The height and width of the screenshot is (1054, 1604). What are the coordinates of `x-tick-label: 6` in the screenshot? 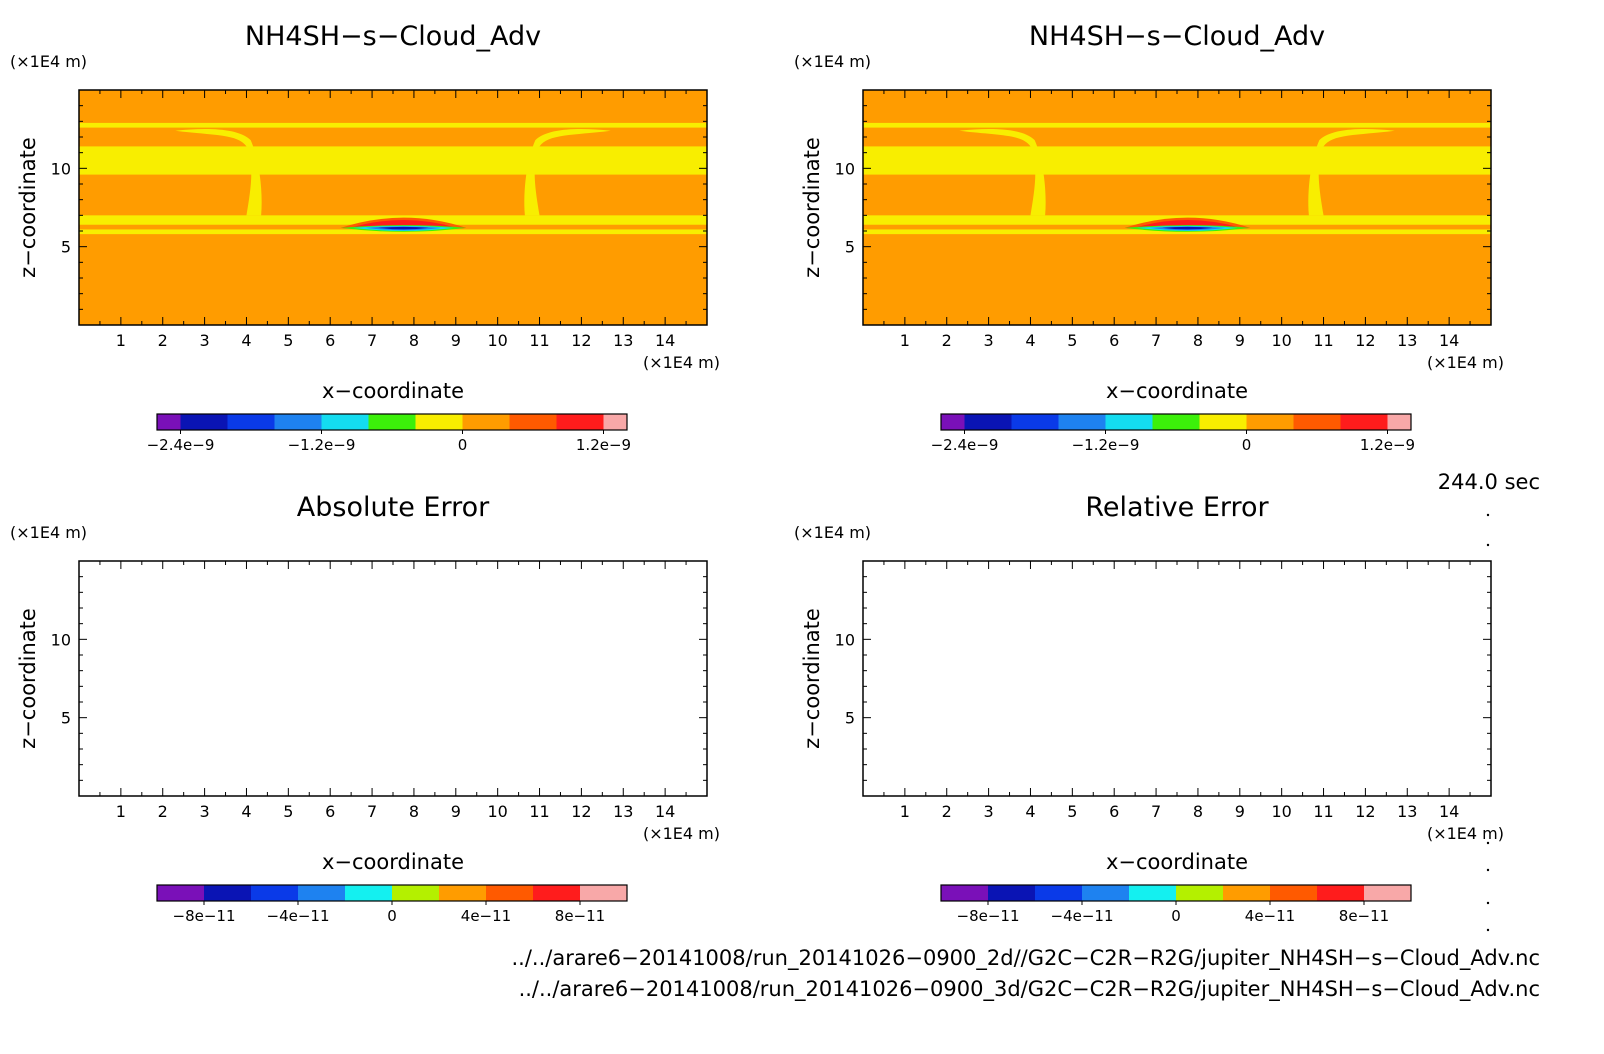 It's located at (1114, 340).